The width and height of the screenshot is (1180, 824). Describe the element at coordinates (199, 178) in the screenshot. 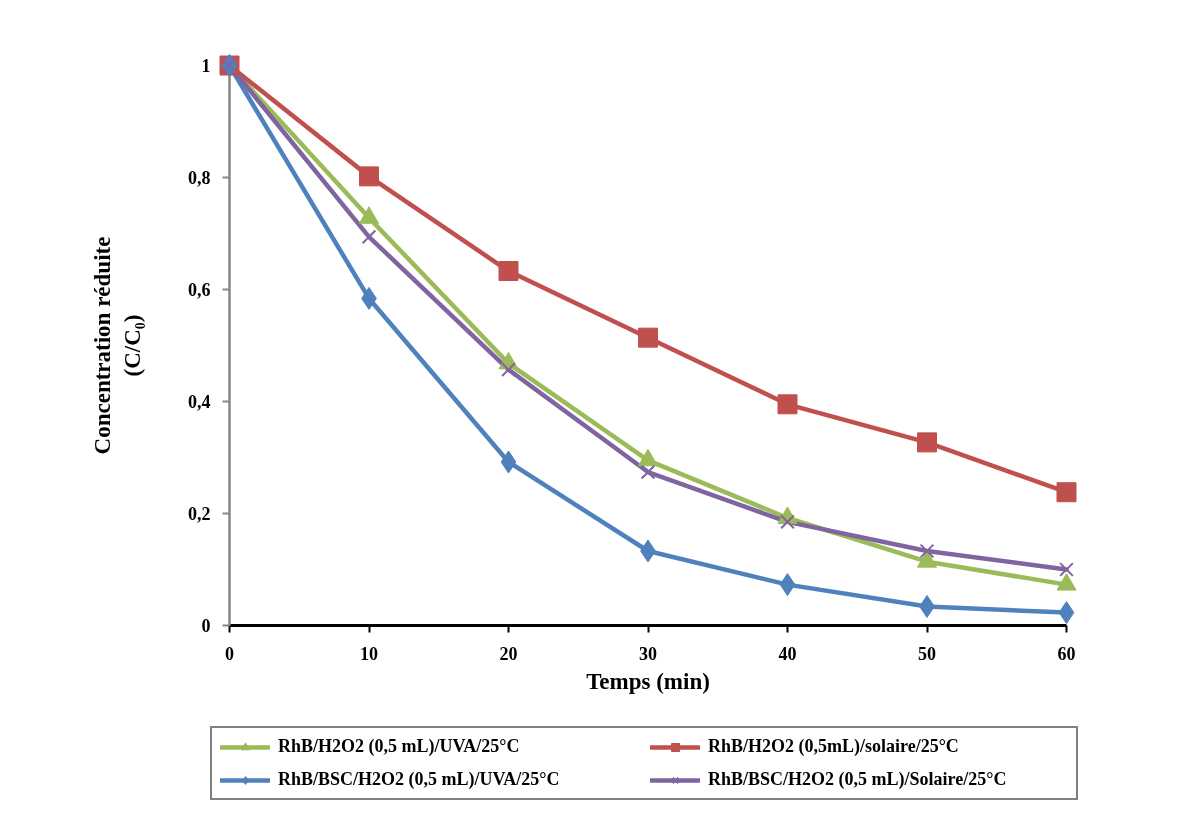

I see `y-tick-label: 0,8` at that location.